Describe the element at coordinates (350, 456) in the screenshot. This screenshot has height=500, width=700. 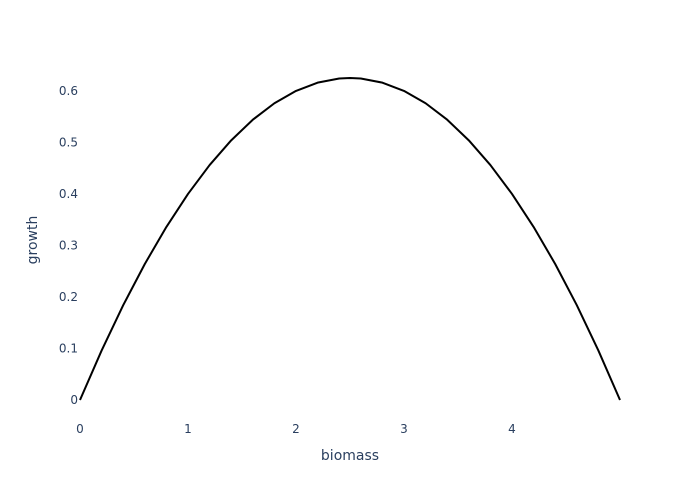
I see `x-axis-title: biomass` at that location.